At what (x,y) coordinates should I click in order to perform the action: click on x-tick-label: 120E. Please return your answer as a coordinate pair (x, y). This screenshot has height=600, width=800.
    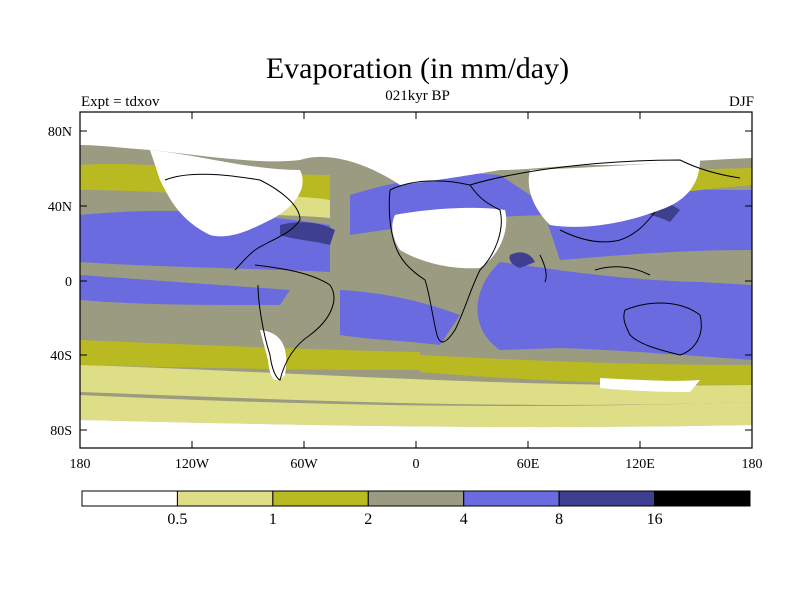
    Looking at the image, I should click on (640, 464).